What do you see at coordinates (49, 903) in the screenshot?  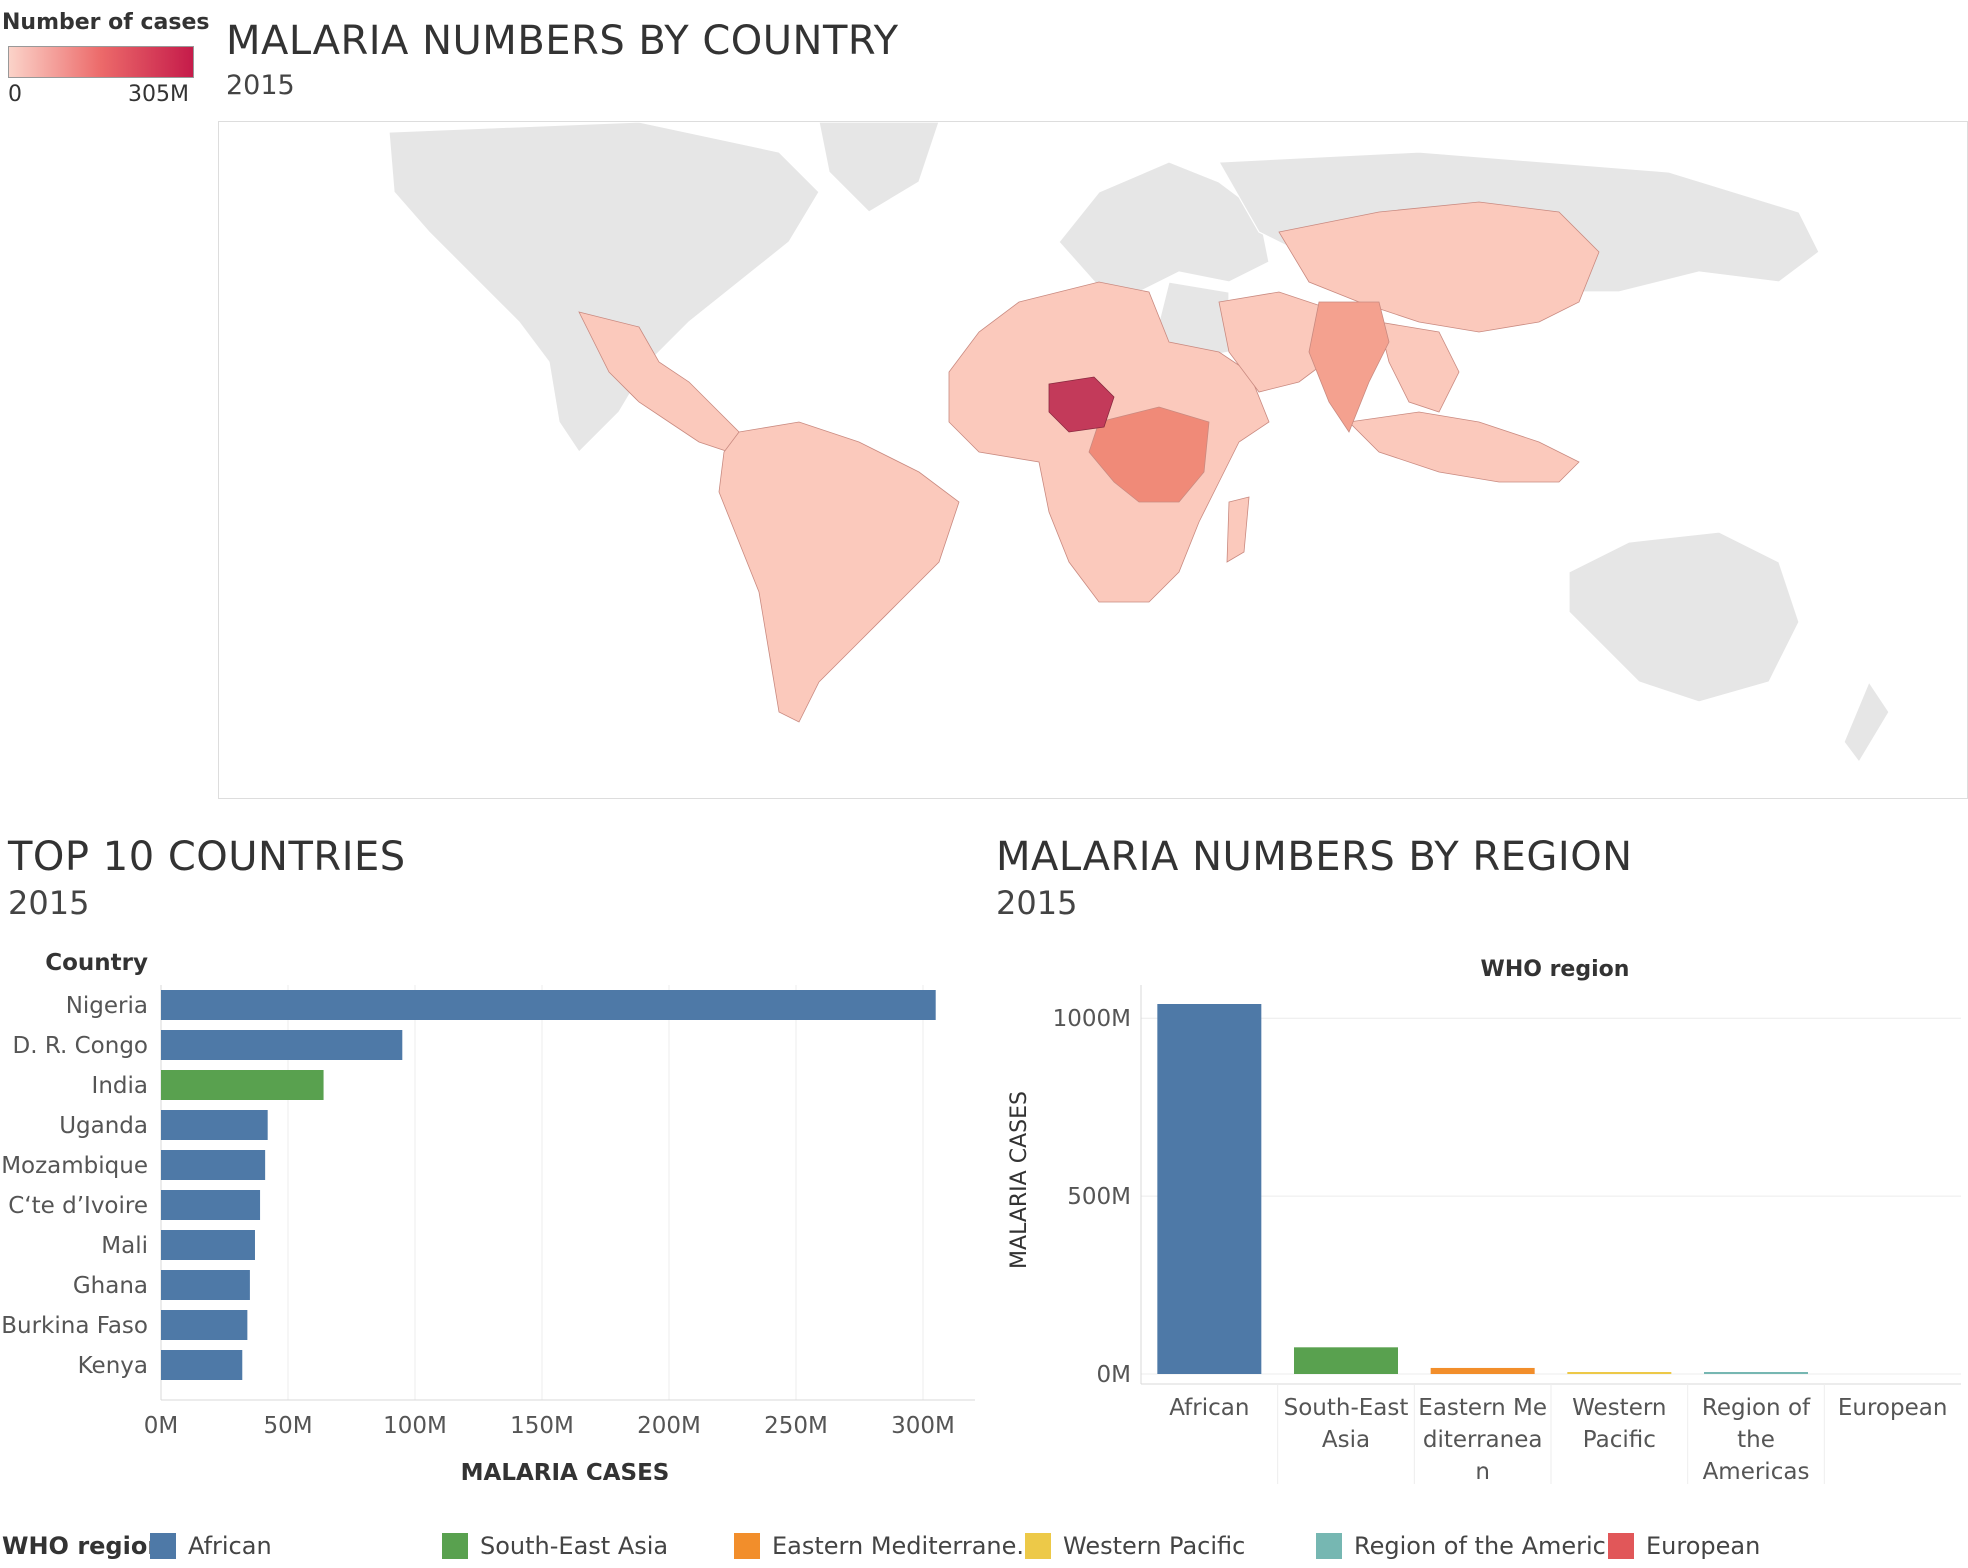 I see `top10-subtitle: 2015` at bounding box center [49, 903].